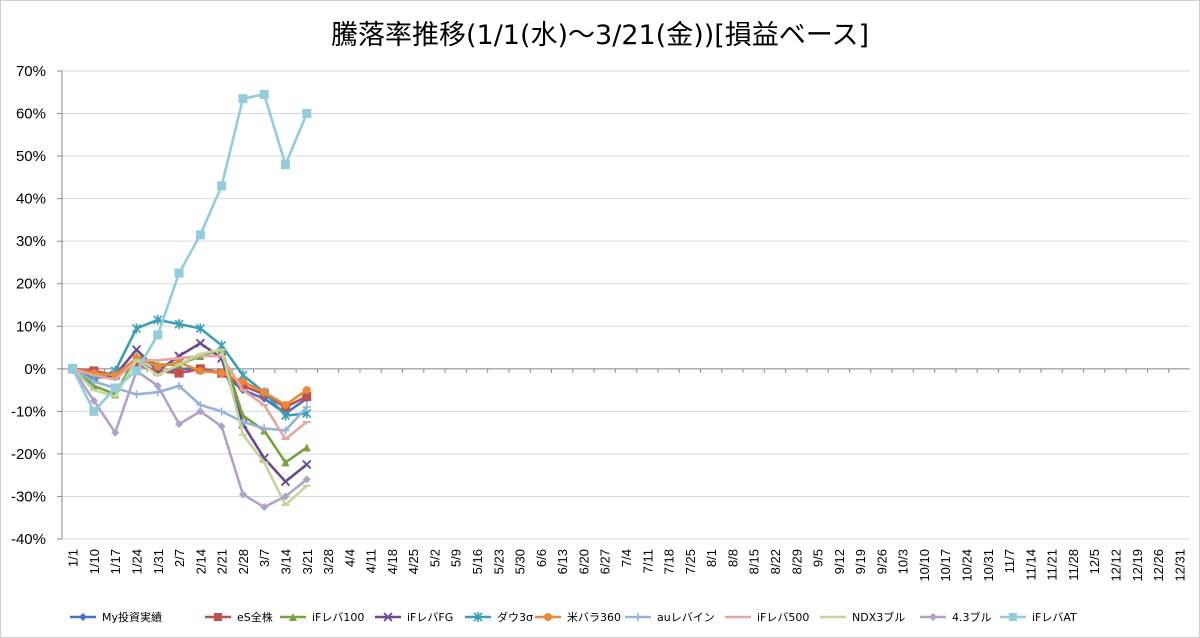 The width and height of the screenshot is (1200, 638). I want to click on x-tick-label: 2/21, so click(222, 561).